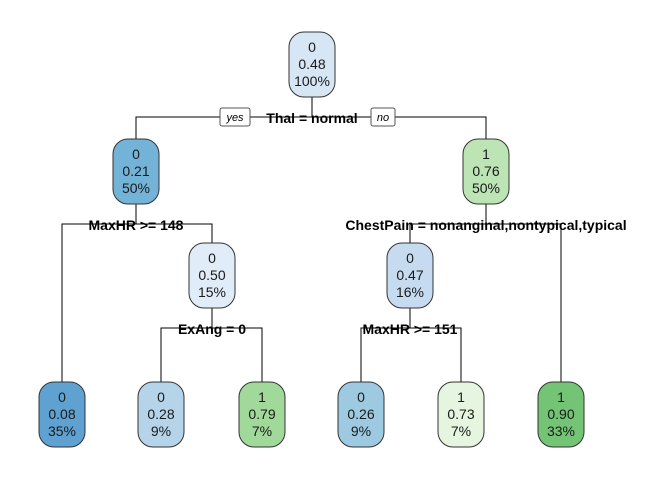  I want to click on node-probability: 0.76, so click(485, 171).